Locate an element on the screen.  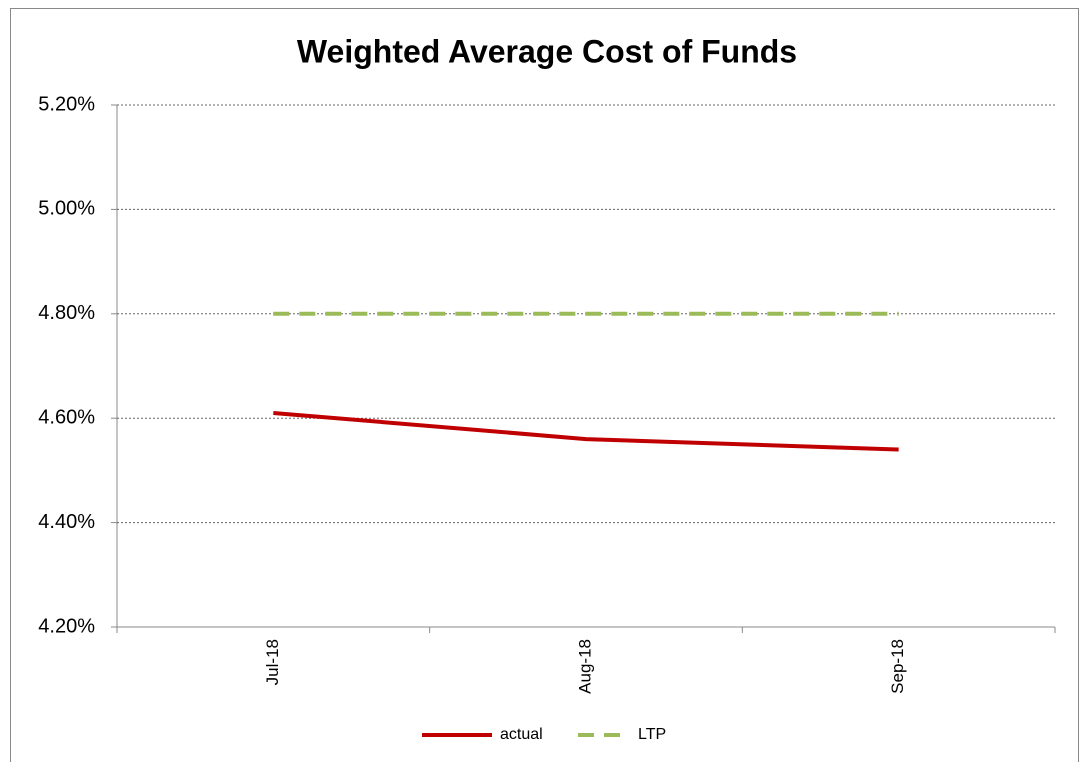
legend-label: actual is located at coordinates (521, 734).